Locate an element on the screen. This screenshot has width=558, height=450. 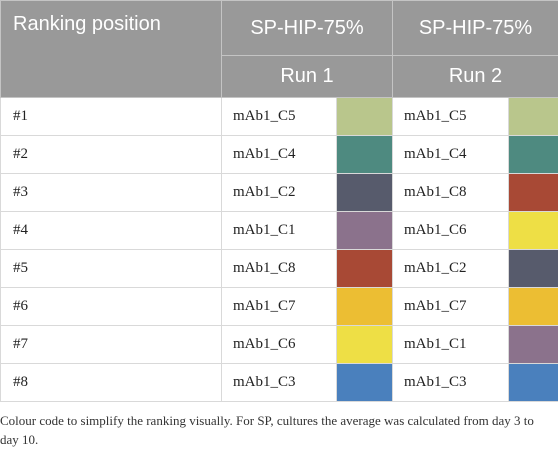
run1-name-cell: mAb1_C8 is located at coordinates (279, 268).